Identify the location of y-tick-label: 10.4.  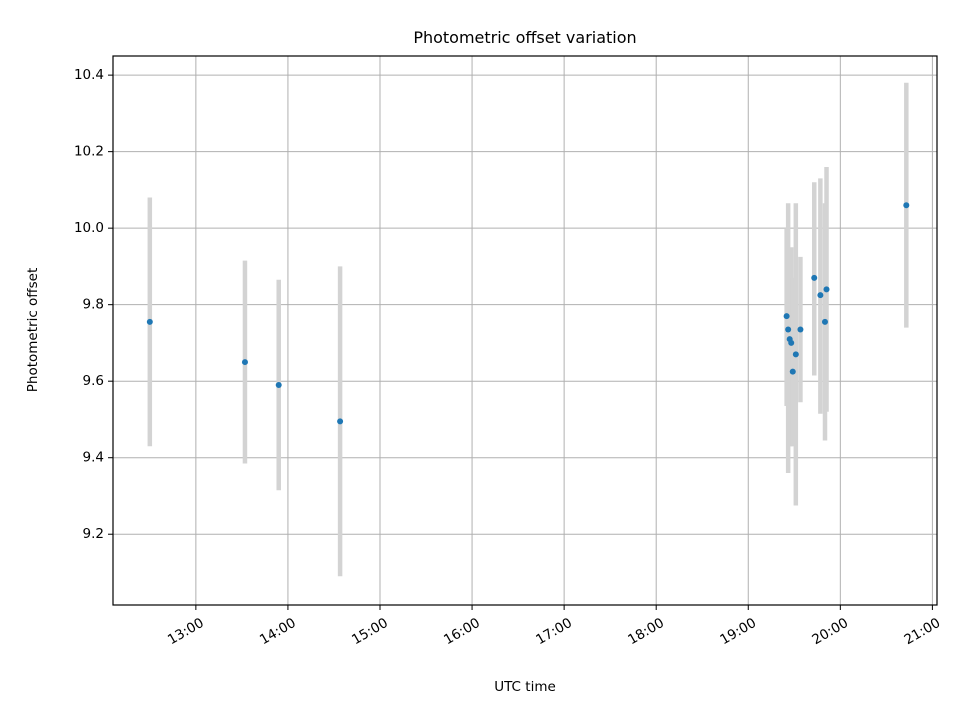
(89, 75).